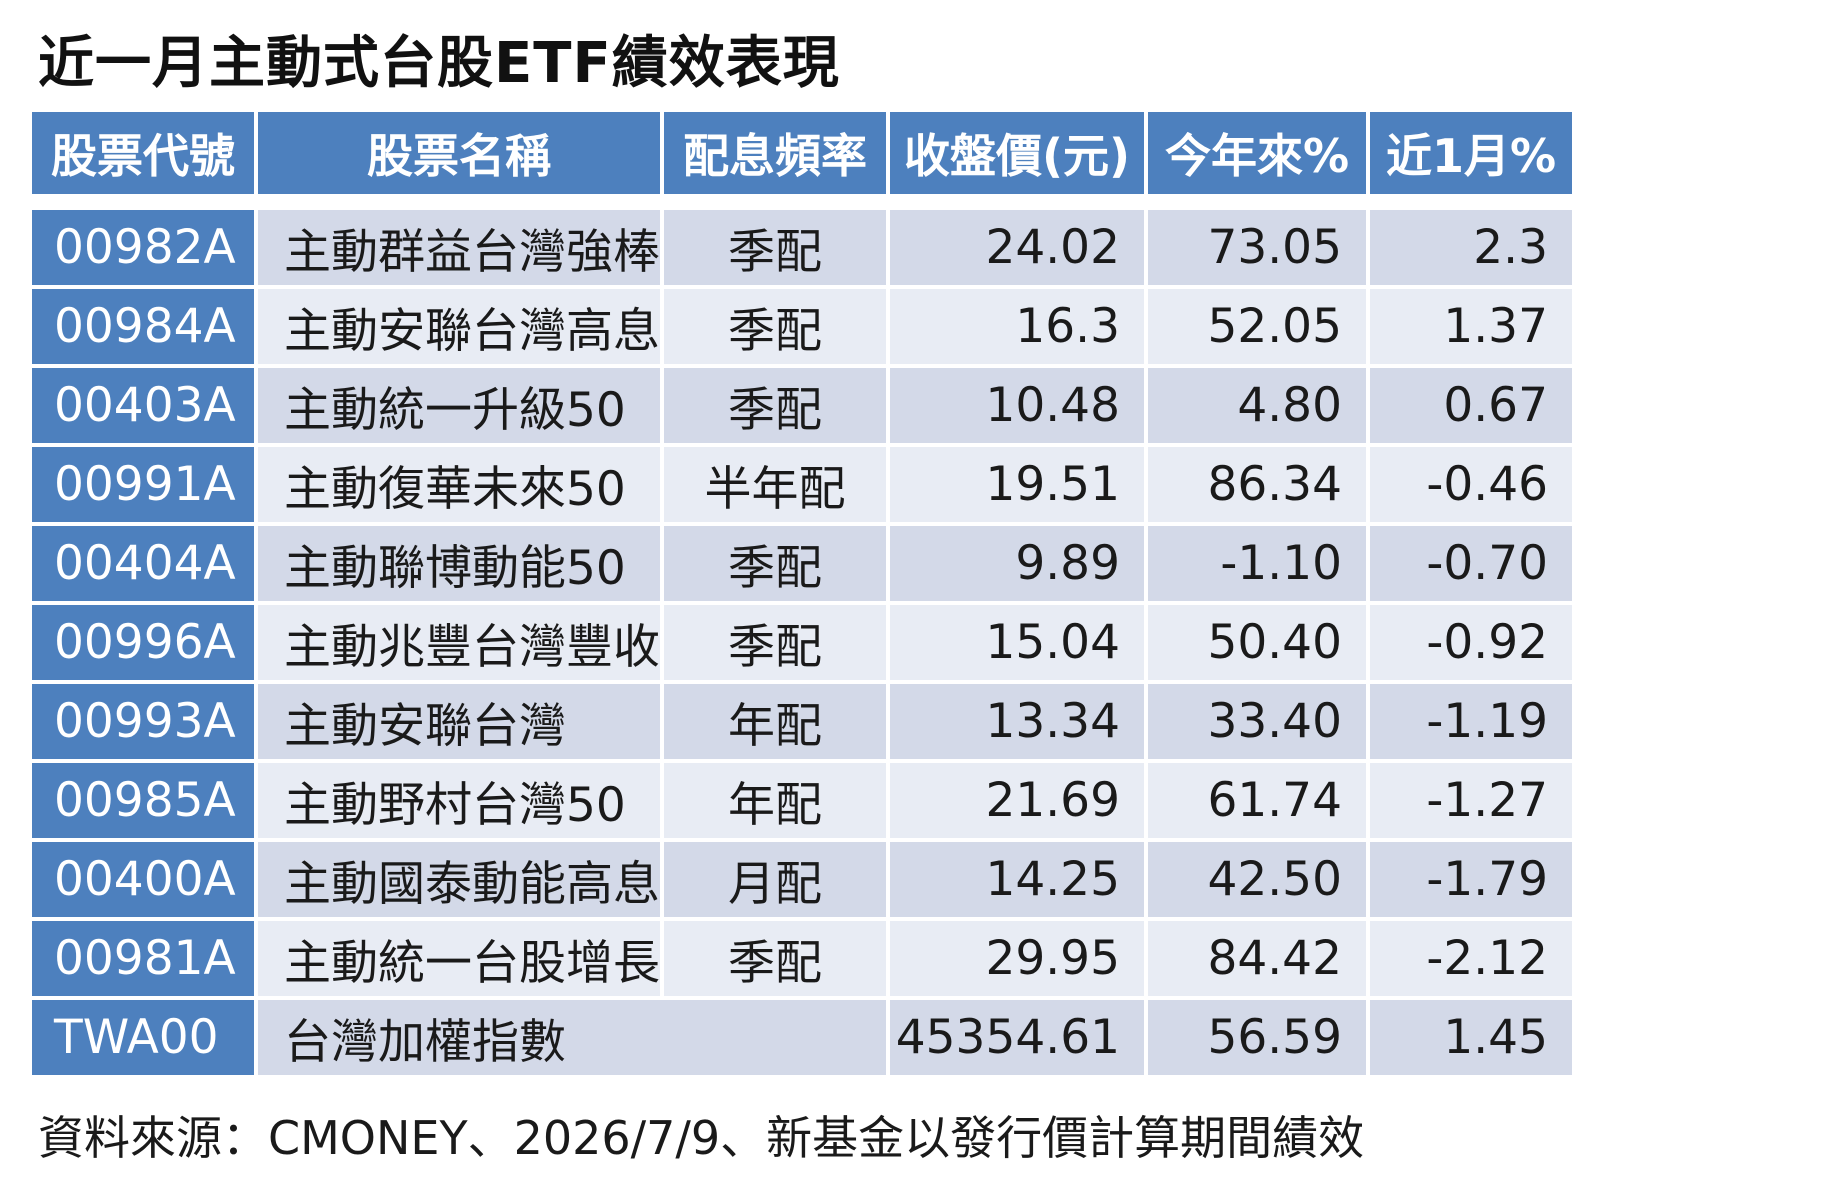  I want to click on cell-dividend-frequency: 半年配, so click(775, 484).